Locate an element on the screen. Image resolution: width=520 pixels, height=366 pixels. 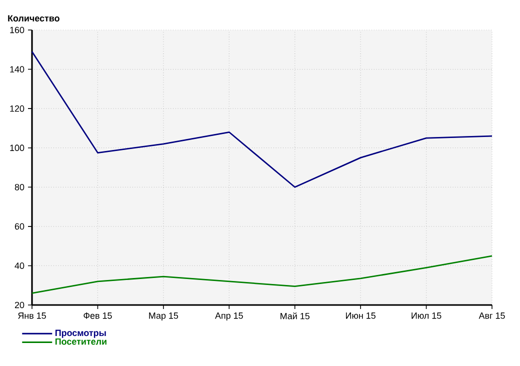
y-tick-label: 40 is located at coordinates (19, 265).